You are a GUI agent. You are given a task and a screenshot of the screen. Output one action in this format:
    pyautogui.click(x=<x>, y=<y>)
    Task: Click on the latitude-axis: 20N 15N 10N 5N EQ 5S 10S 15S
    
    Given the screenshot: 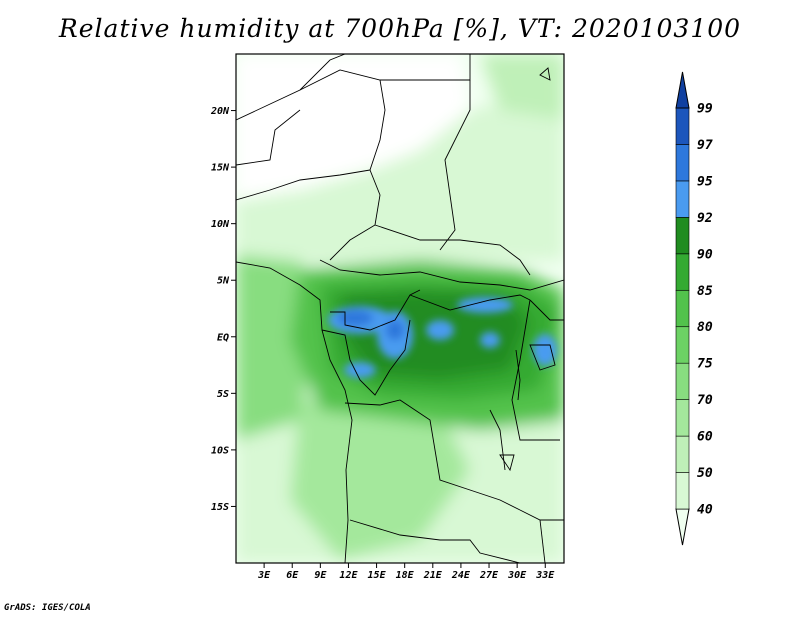 What is the action you would take?
    pyautogui.click(x=223, y=309)
    